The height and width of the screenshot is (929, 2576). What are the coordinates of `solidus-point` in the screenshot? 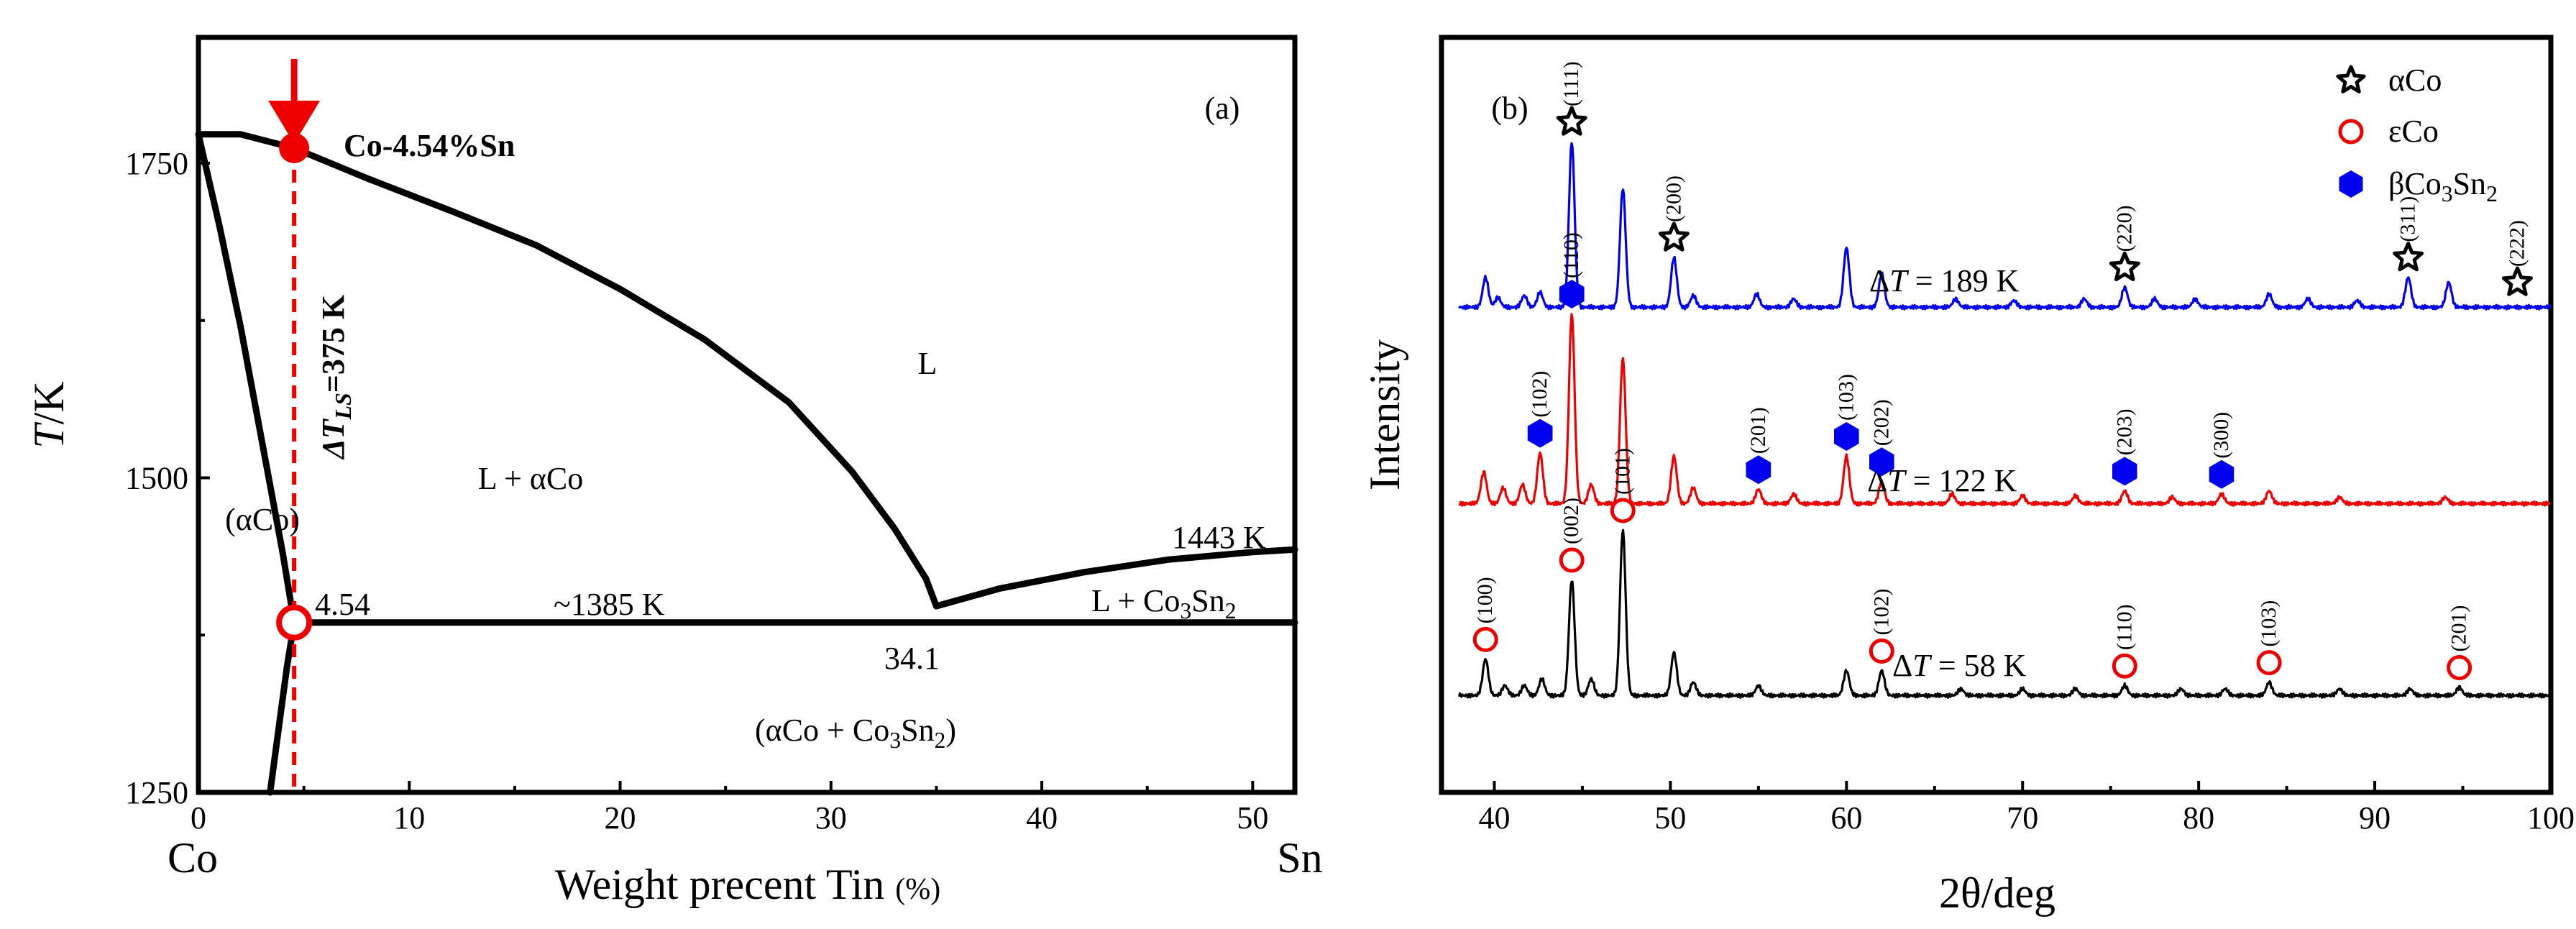 It's located at (294, 622).